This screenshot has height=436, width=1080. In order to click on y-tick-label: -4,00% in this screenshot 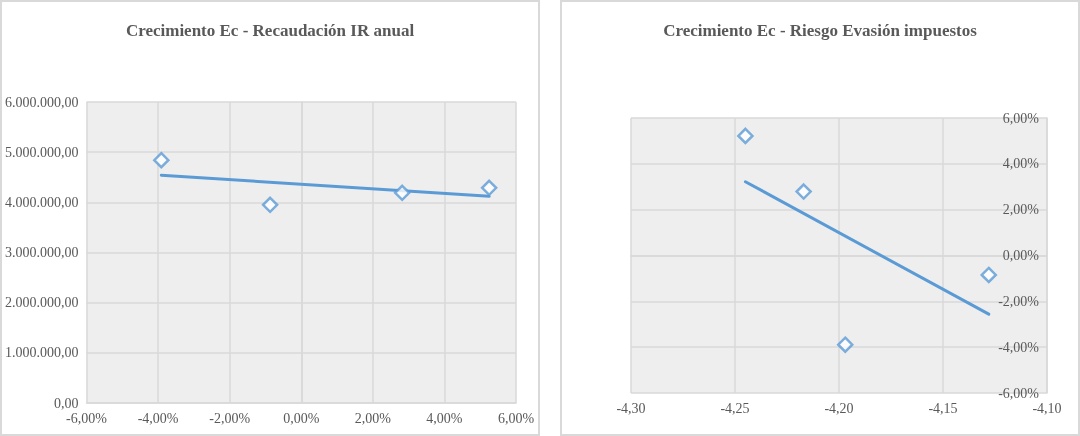, I will do `click(1019, 347)`.